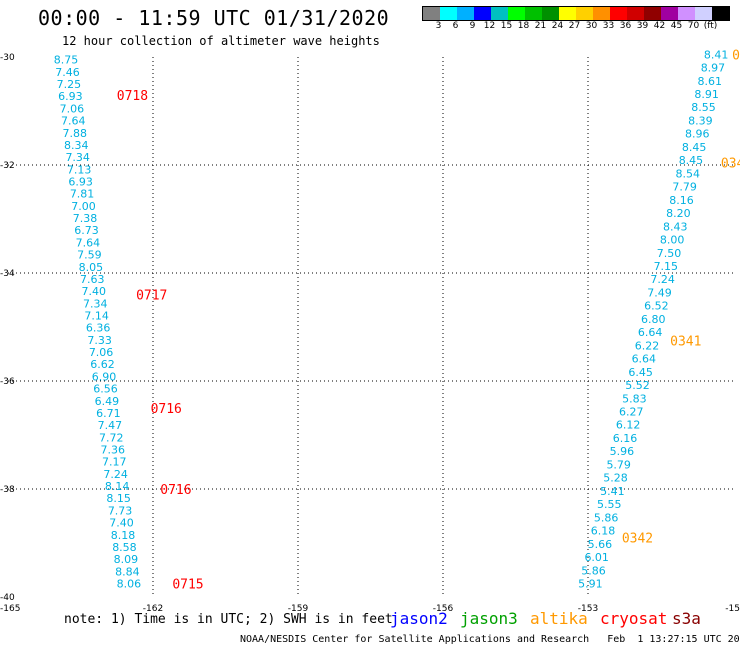 This screenshot has height=650, width=740. What do you see at coordinates (642, 26) in the screenshot?
I see `legend-label: 39` at bounding box center [642, 26].